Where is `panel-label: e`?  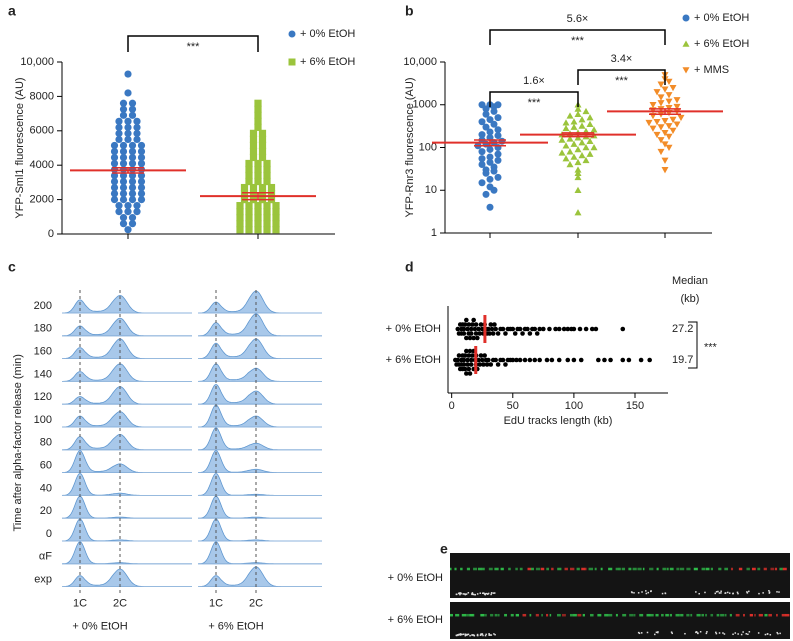
panel-label: e is located at coordinates (444, 549).